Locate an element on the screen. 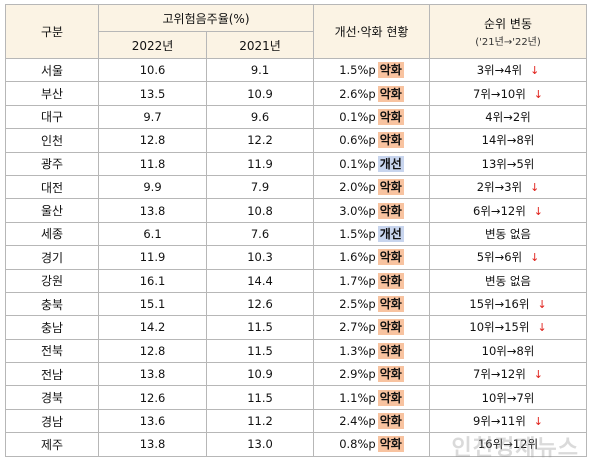 The height and width of the screenshot is (468, 591). status-diff: 0.1%p is located at coordinates (357, 116).